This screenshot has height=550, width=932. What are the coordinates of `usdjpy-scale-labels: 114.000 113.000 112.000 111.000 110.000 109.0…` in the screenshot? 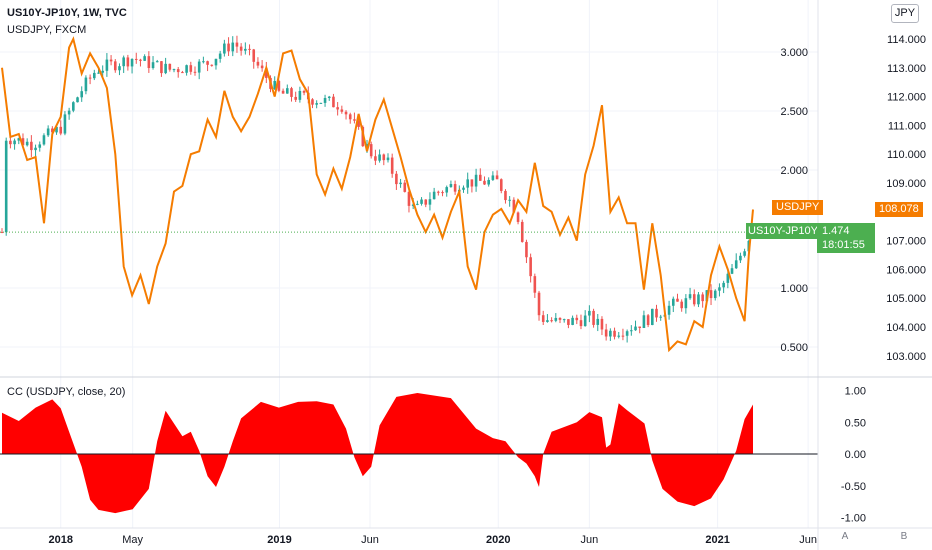 It's located at (906, 198).